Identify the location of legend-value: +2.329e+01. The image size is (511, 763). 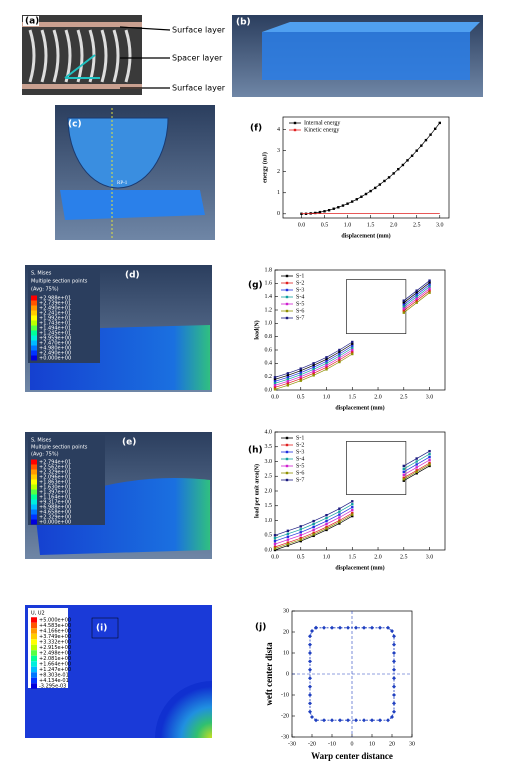
(55, 473).